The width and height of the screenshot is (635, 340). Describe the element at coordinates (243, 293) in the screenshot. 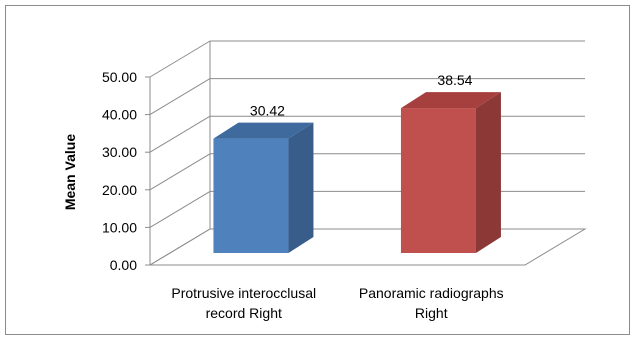

I see `x-tick-label: Protrusive interocclusal` at that location.